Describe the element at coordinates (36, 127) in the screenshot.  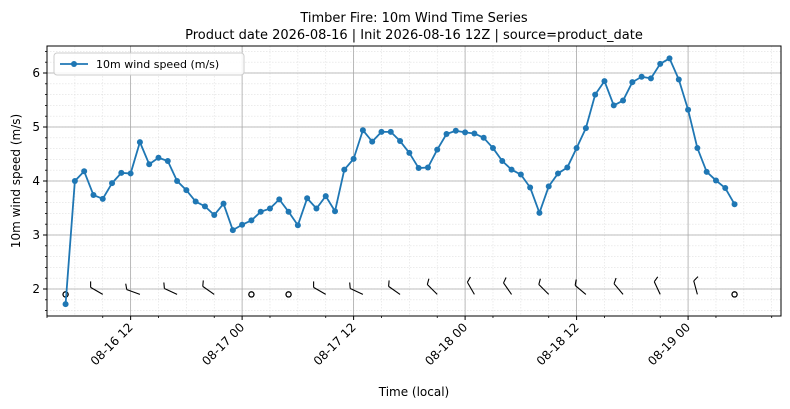
I see `y-tick-label: 5` at that location.